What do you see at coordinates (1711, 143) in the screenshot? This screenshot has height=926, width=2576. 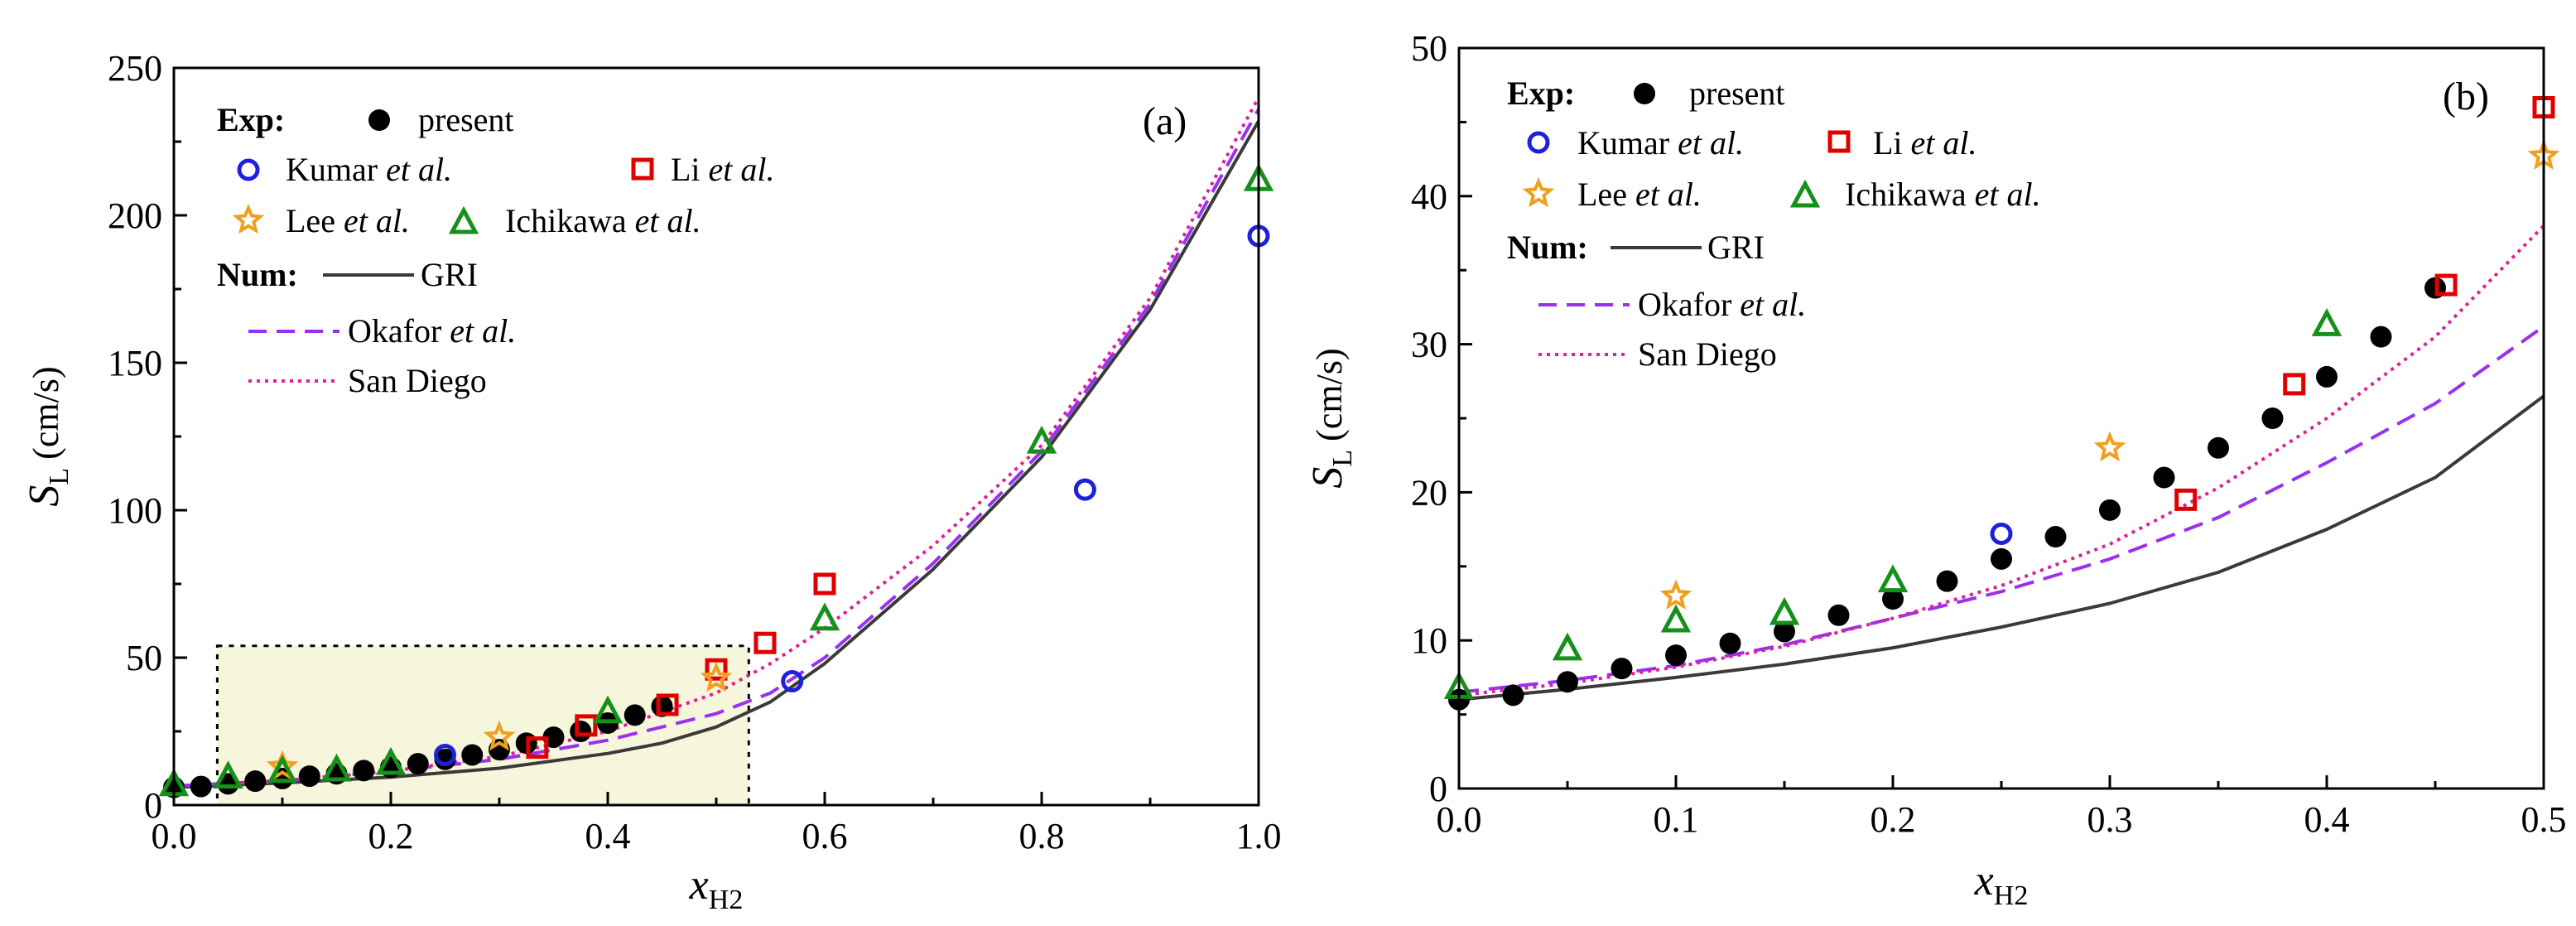 I see `legend-b-kumar-etal: et al.` at bounding box center [1711, 143].